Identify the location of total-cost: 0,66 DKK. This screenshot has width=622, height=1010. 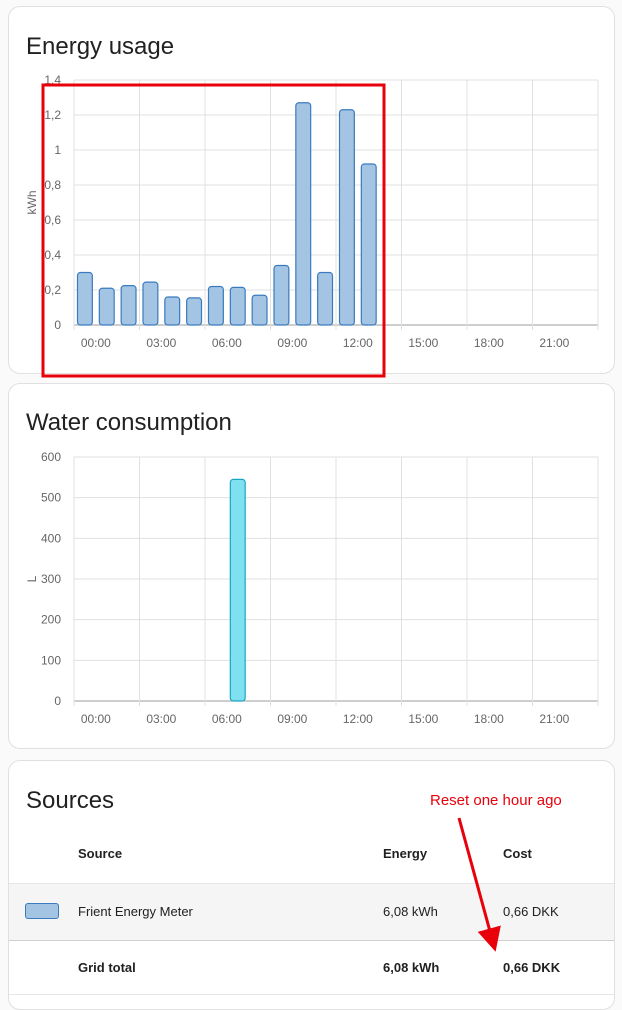
(532, 967).